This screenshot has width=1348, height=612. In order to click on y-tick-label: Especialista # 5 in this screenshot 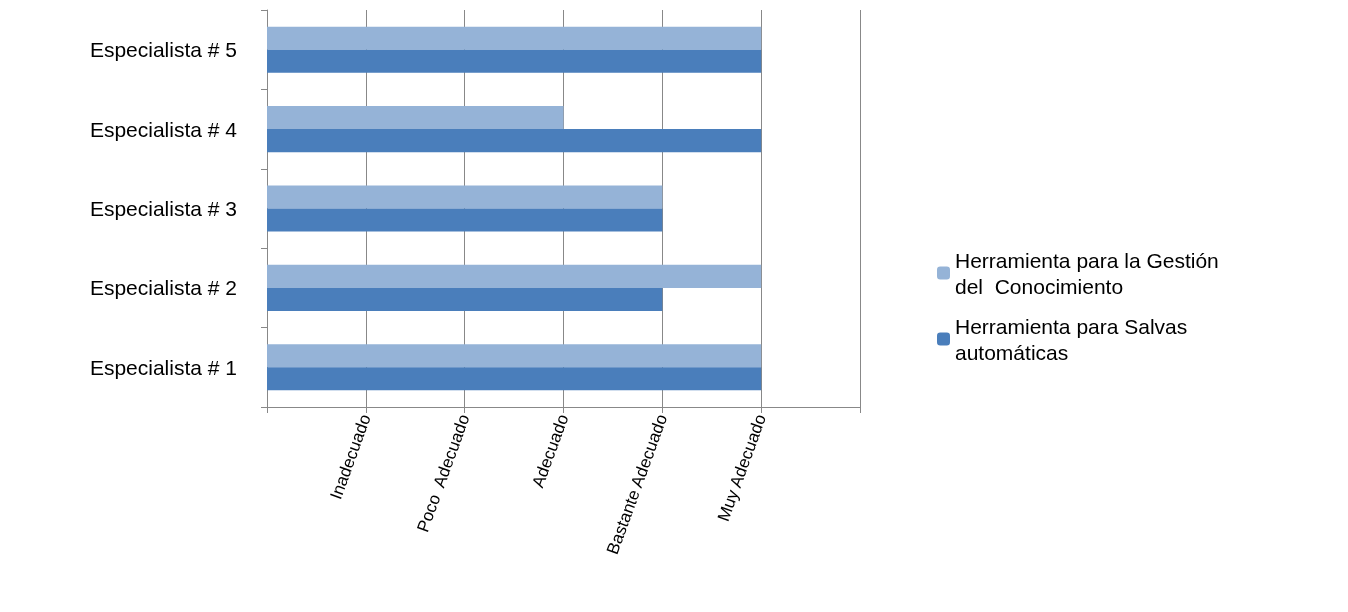, I will do `click(163, 50)`.